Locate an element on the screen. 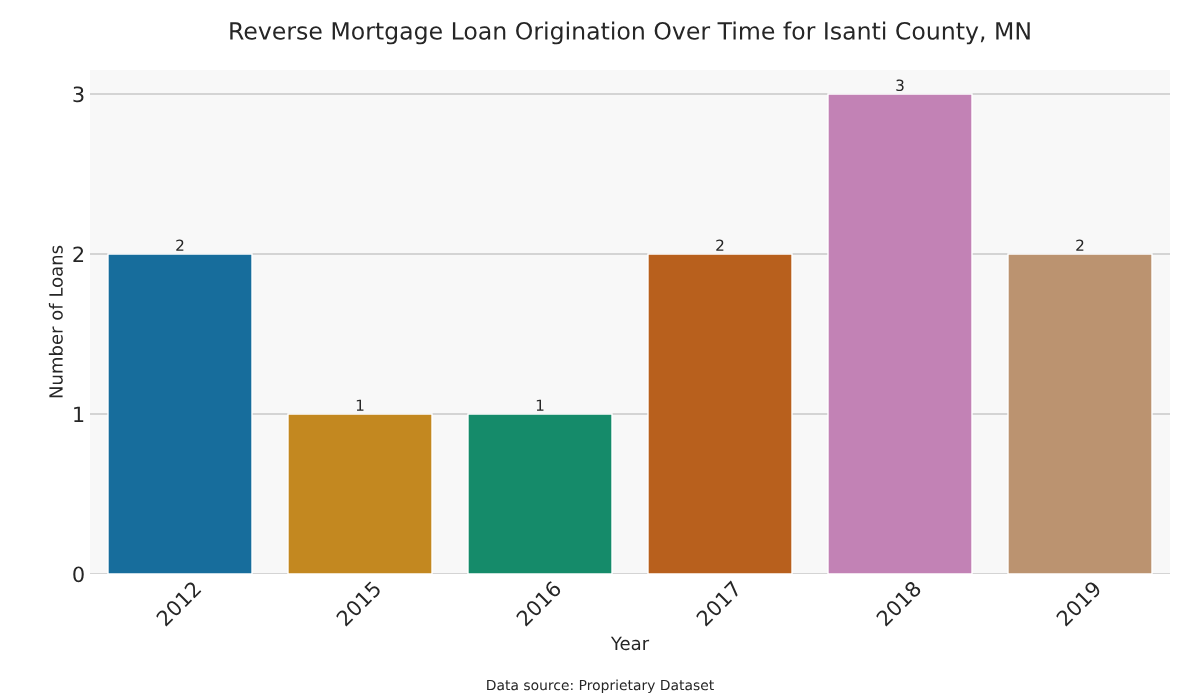 The image size is (1200, 700). x-axis-title: Year is located at coordinates (630, 643).